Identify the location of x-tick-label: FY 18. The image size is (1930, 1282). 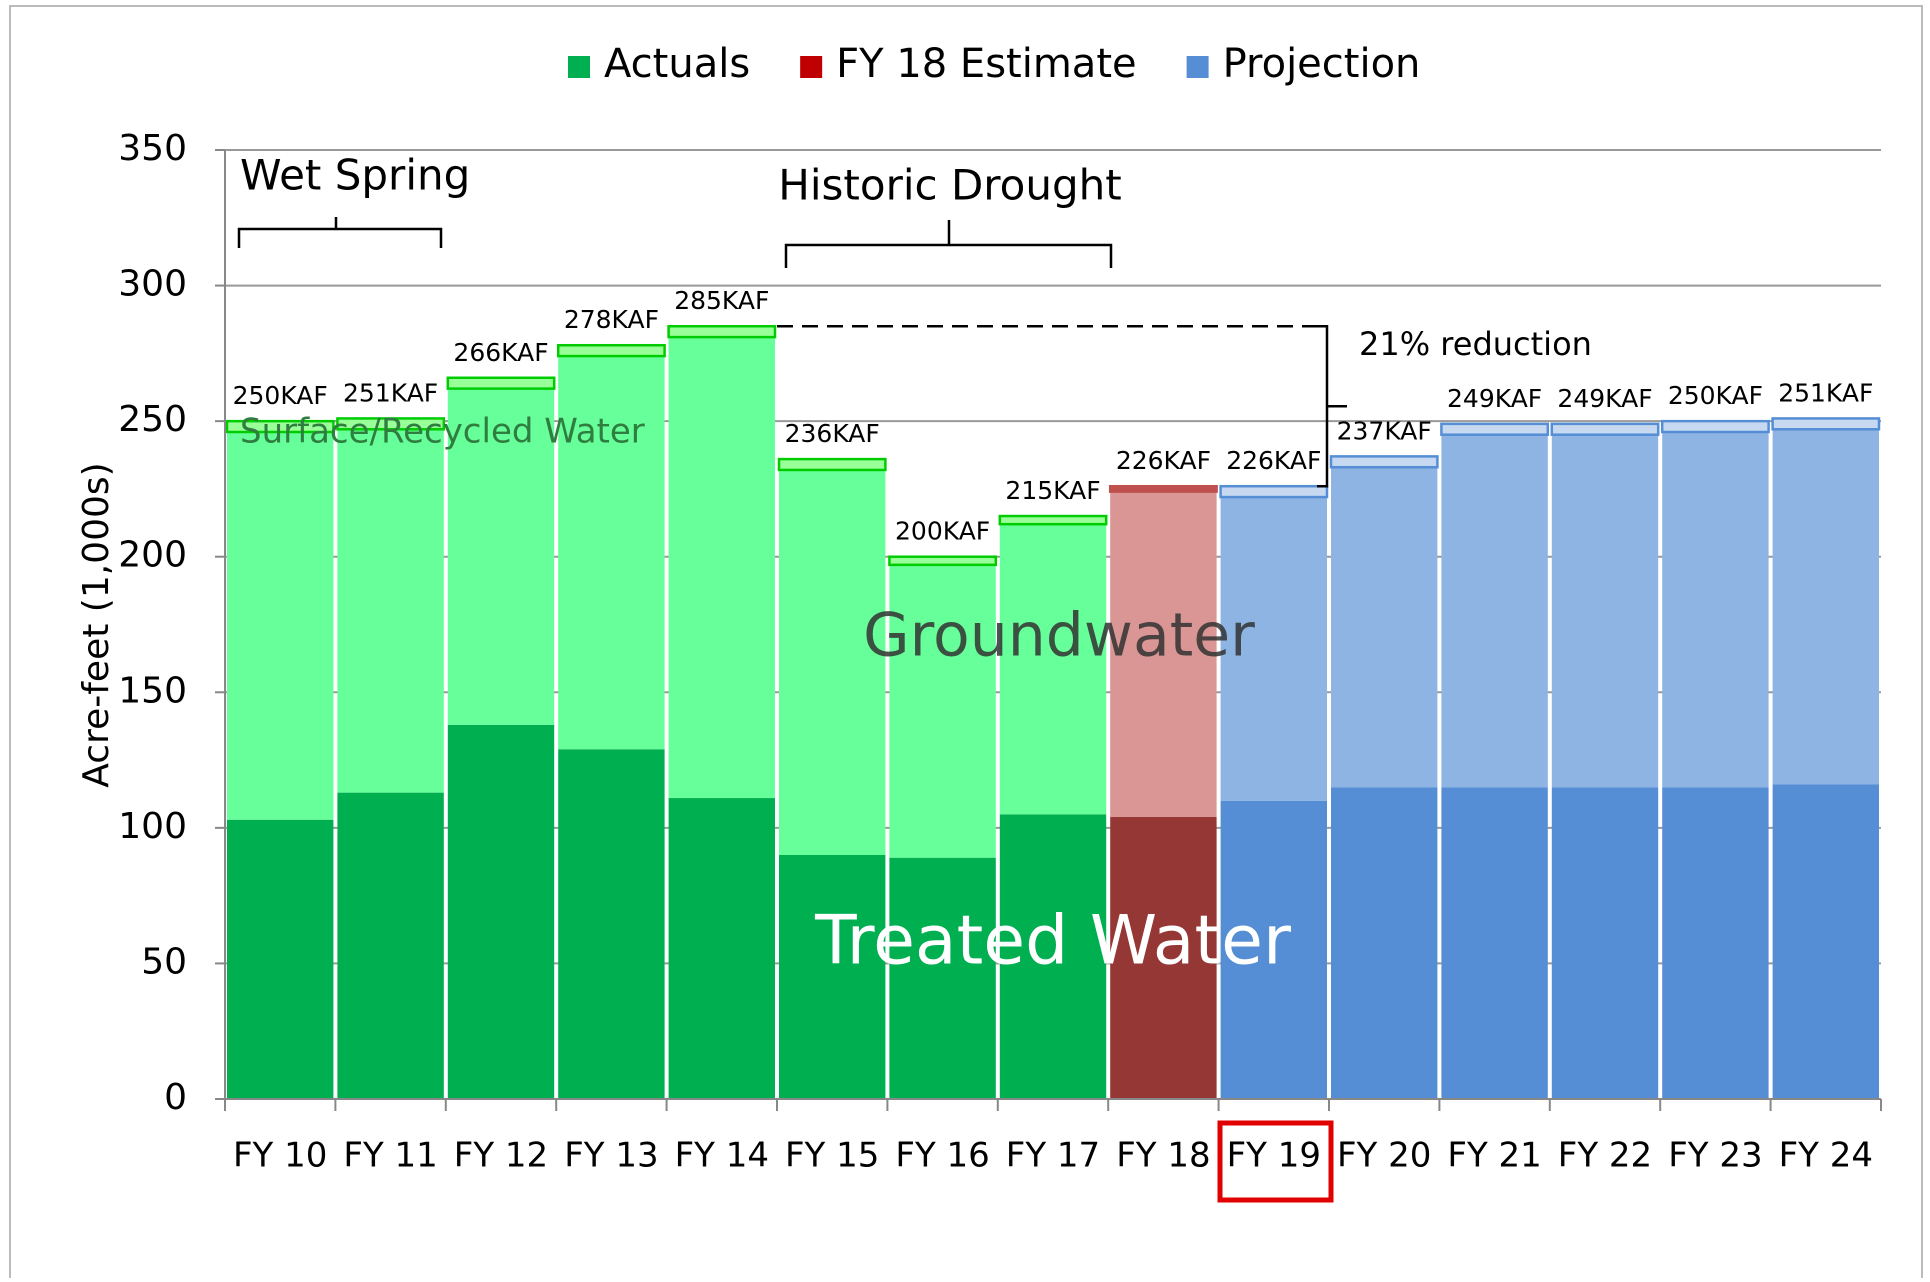
(1163, 1156).